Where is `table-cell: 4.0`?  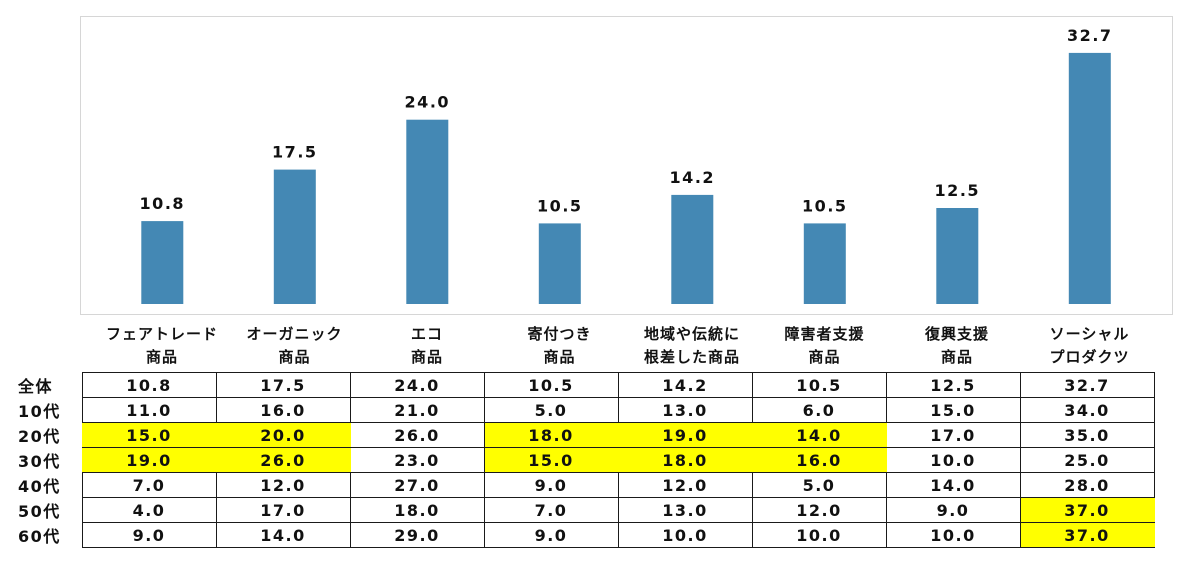 table-cell: 4.0 is located at coordinates (149, 510).